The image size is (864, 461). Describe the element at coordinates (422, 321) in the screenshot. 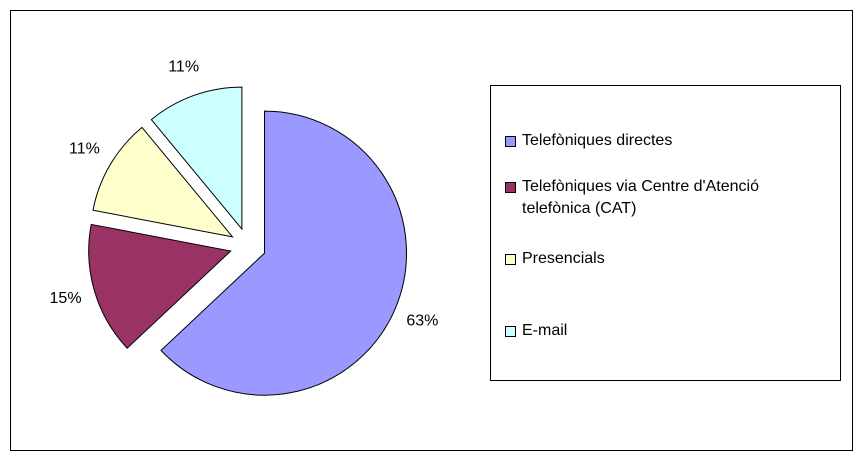

I see `data-label: 63%` at that location.